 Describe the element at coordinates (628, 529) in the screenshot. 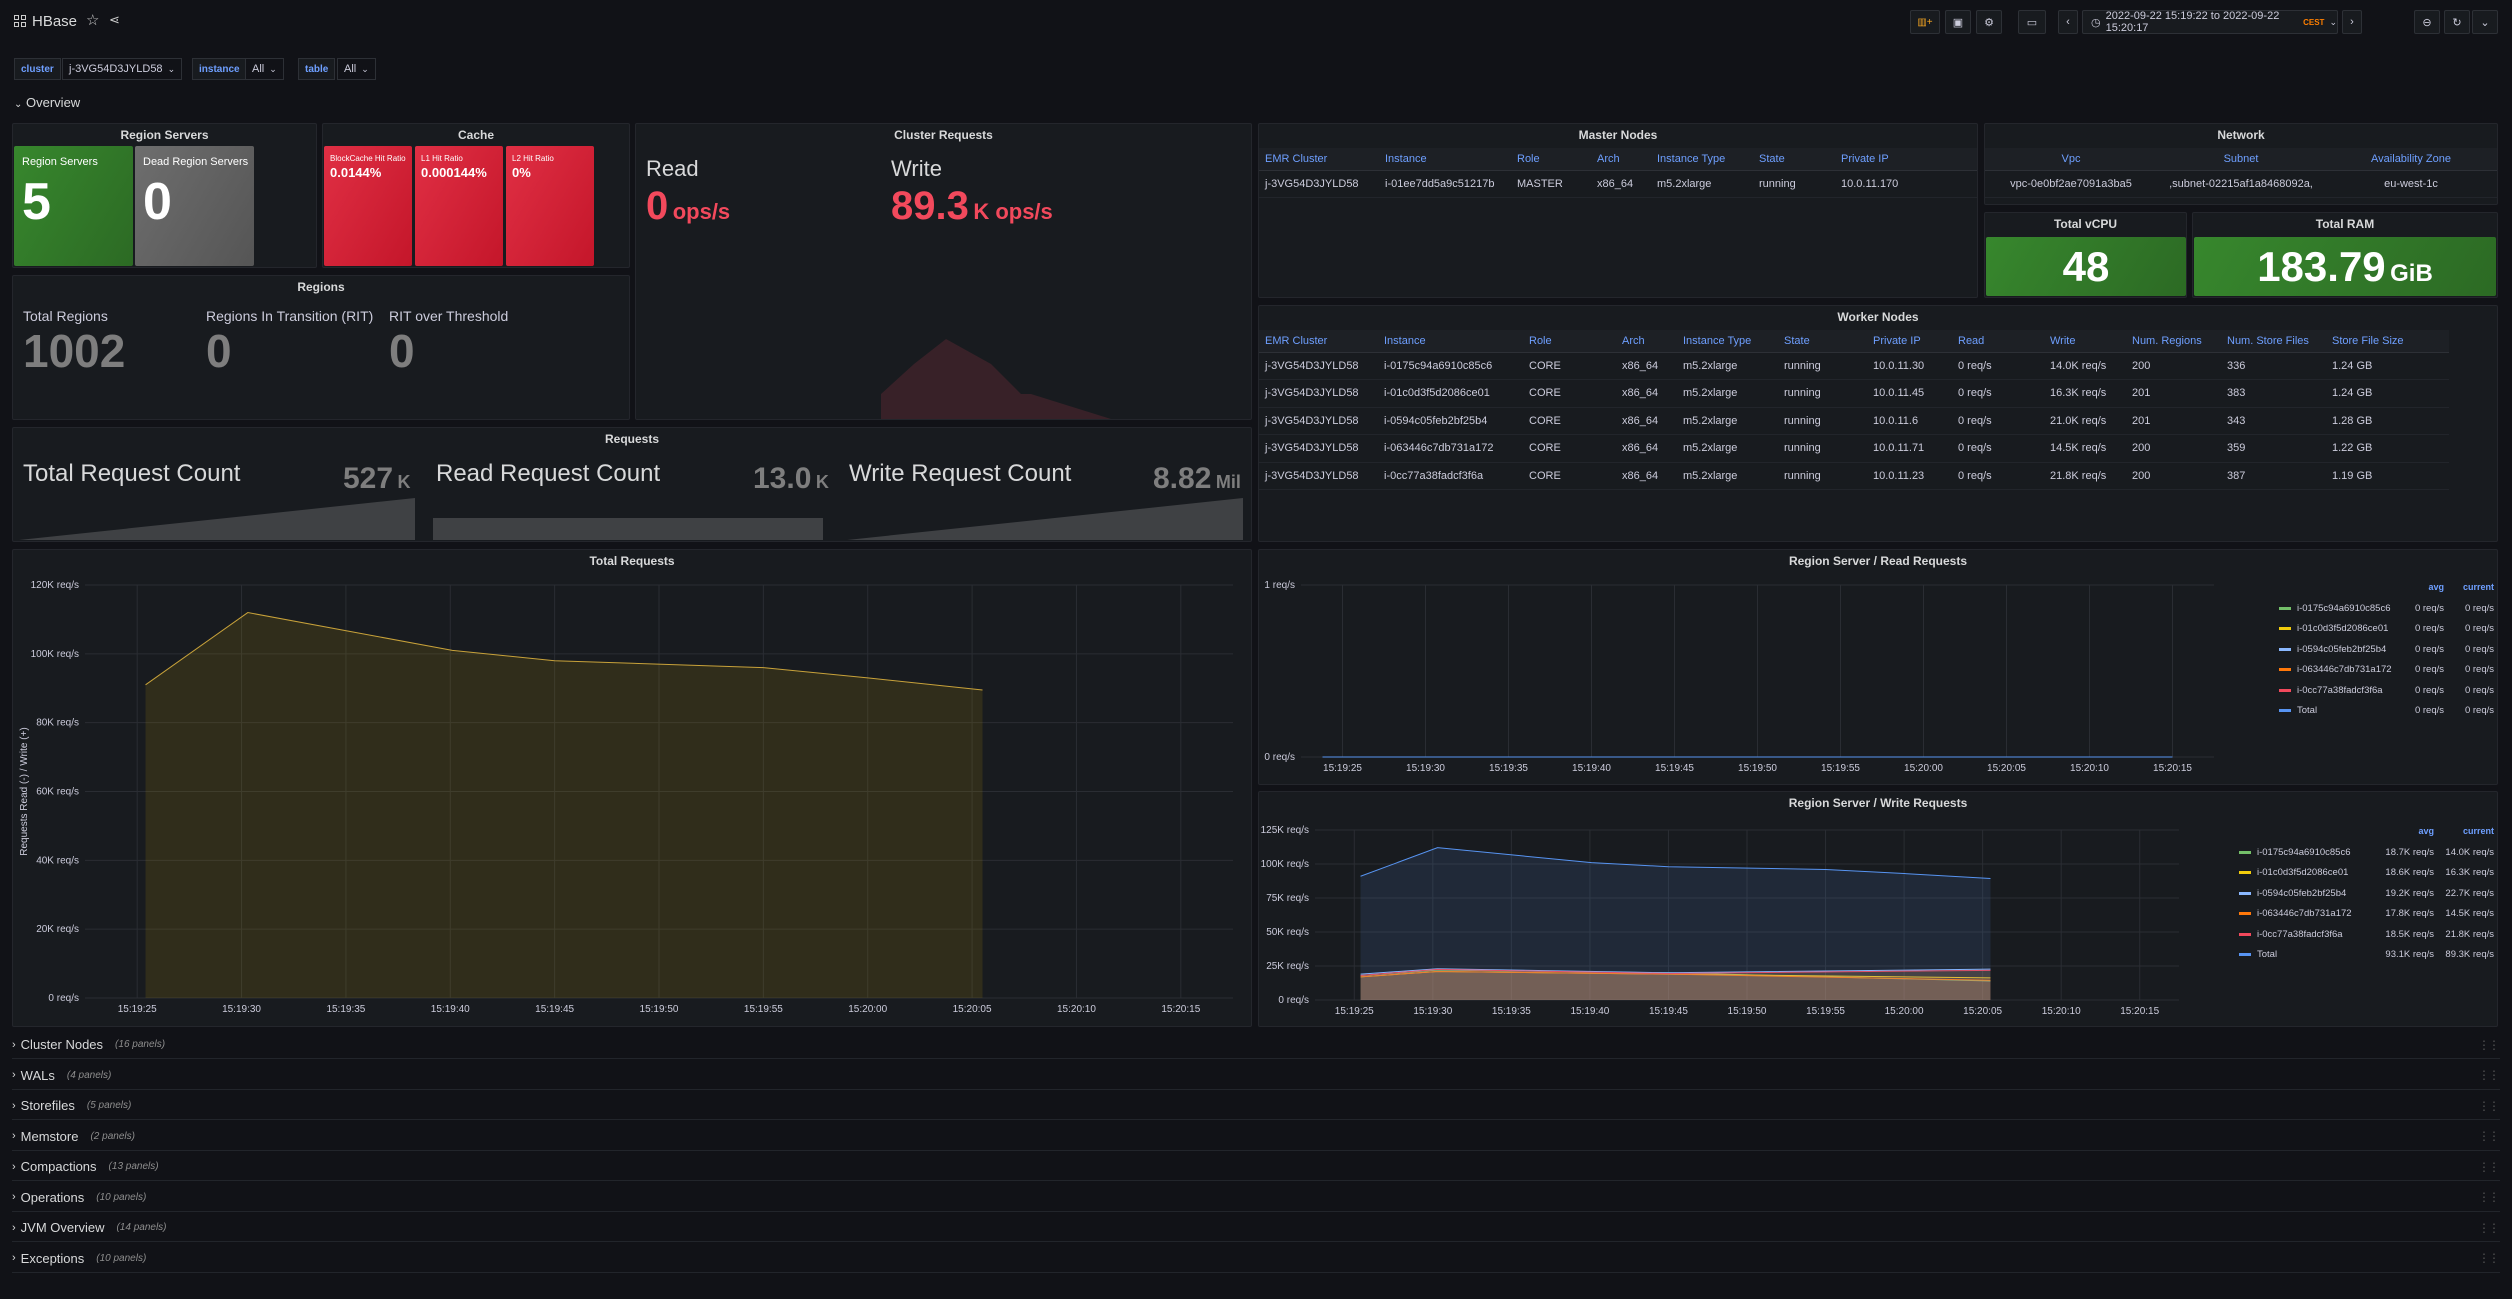

I see `read-request-sparkline` at that location.